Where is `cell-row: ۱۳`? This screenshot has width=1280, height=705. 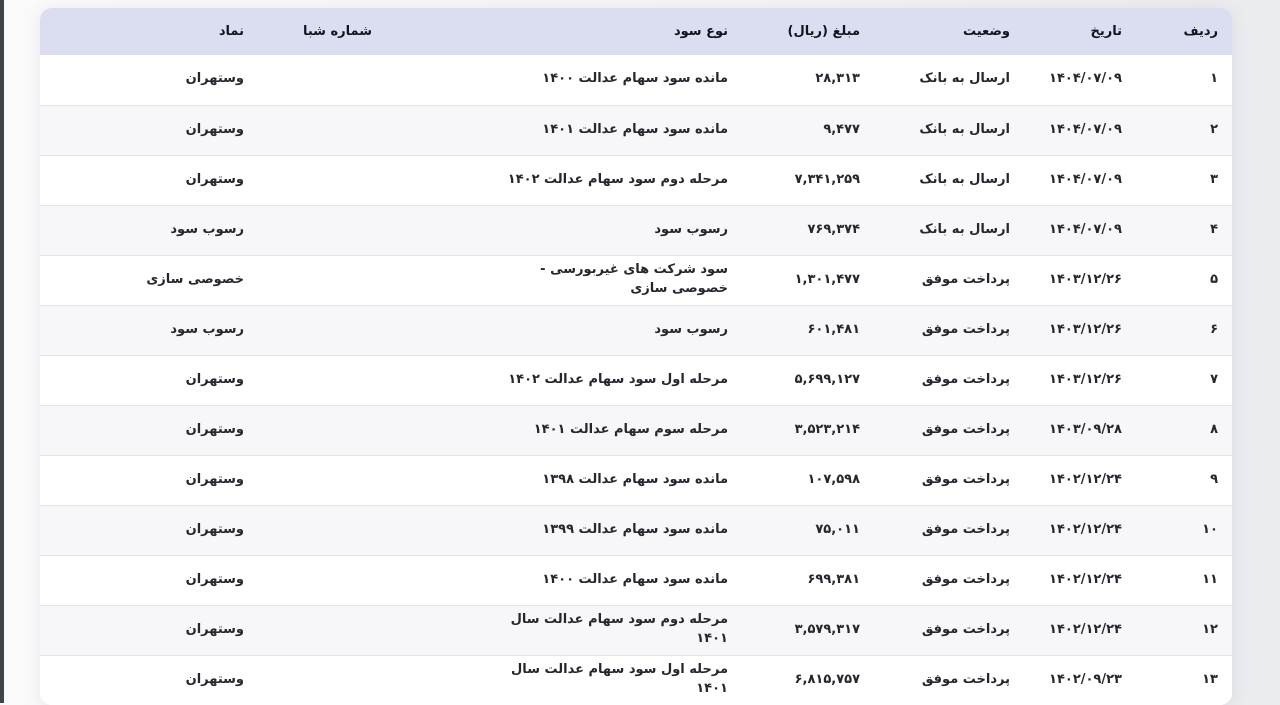 cell-row: ۱۳ is located at coordinates (1202, 679).